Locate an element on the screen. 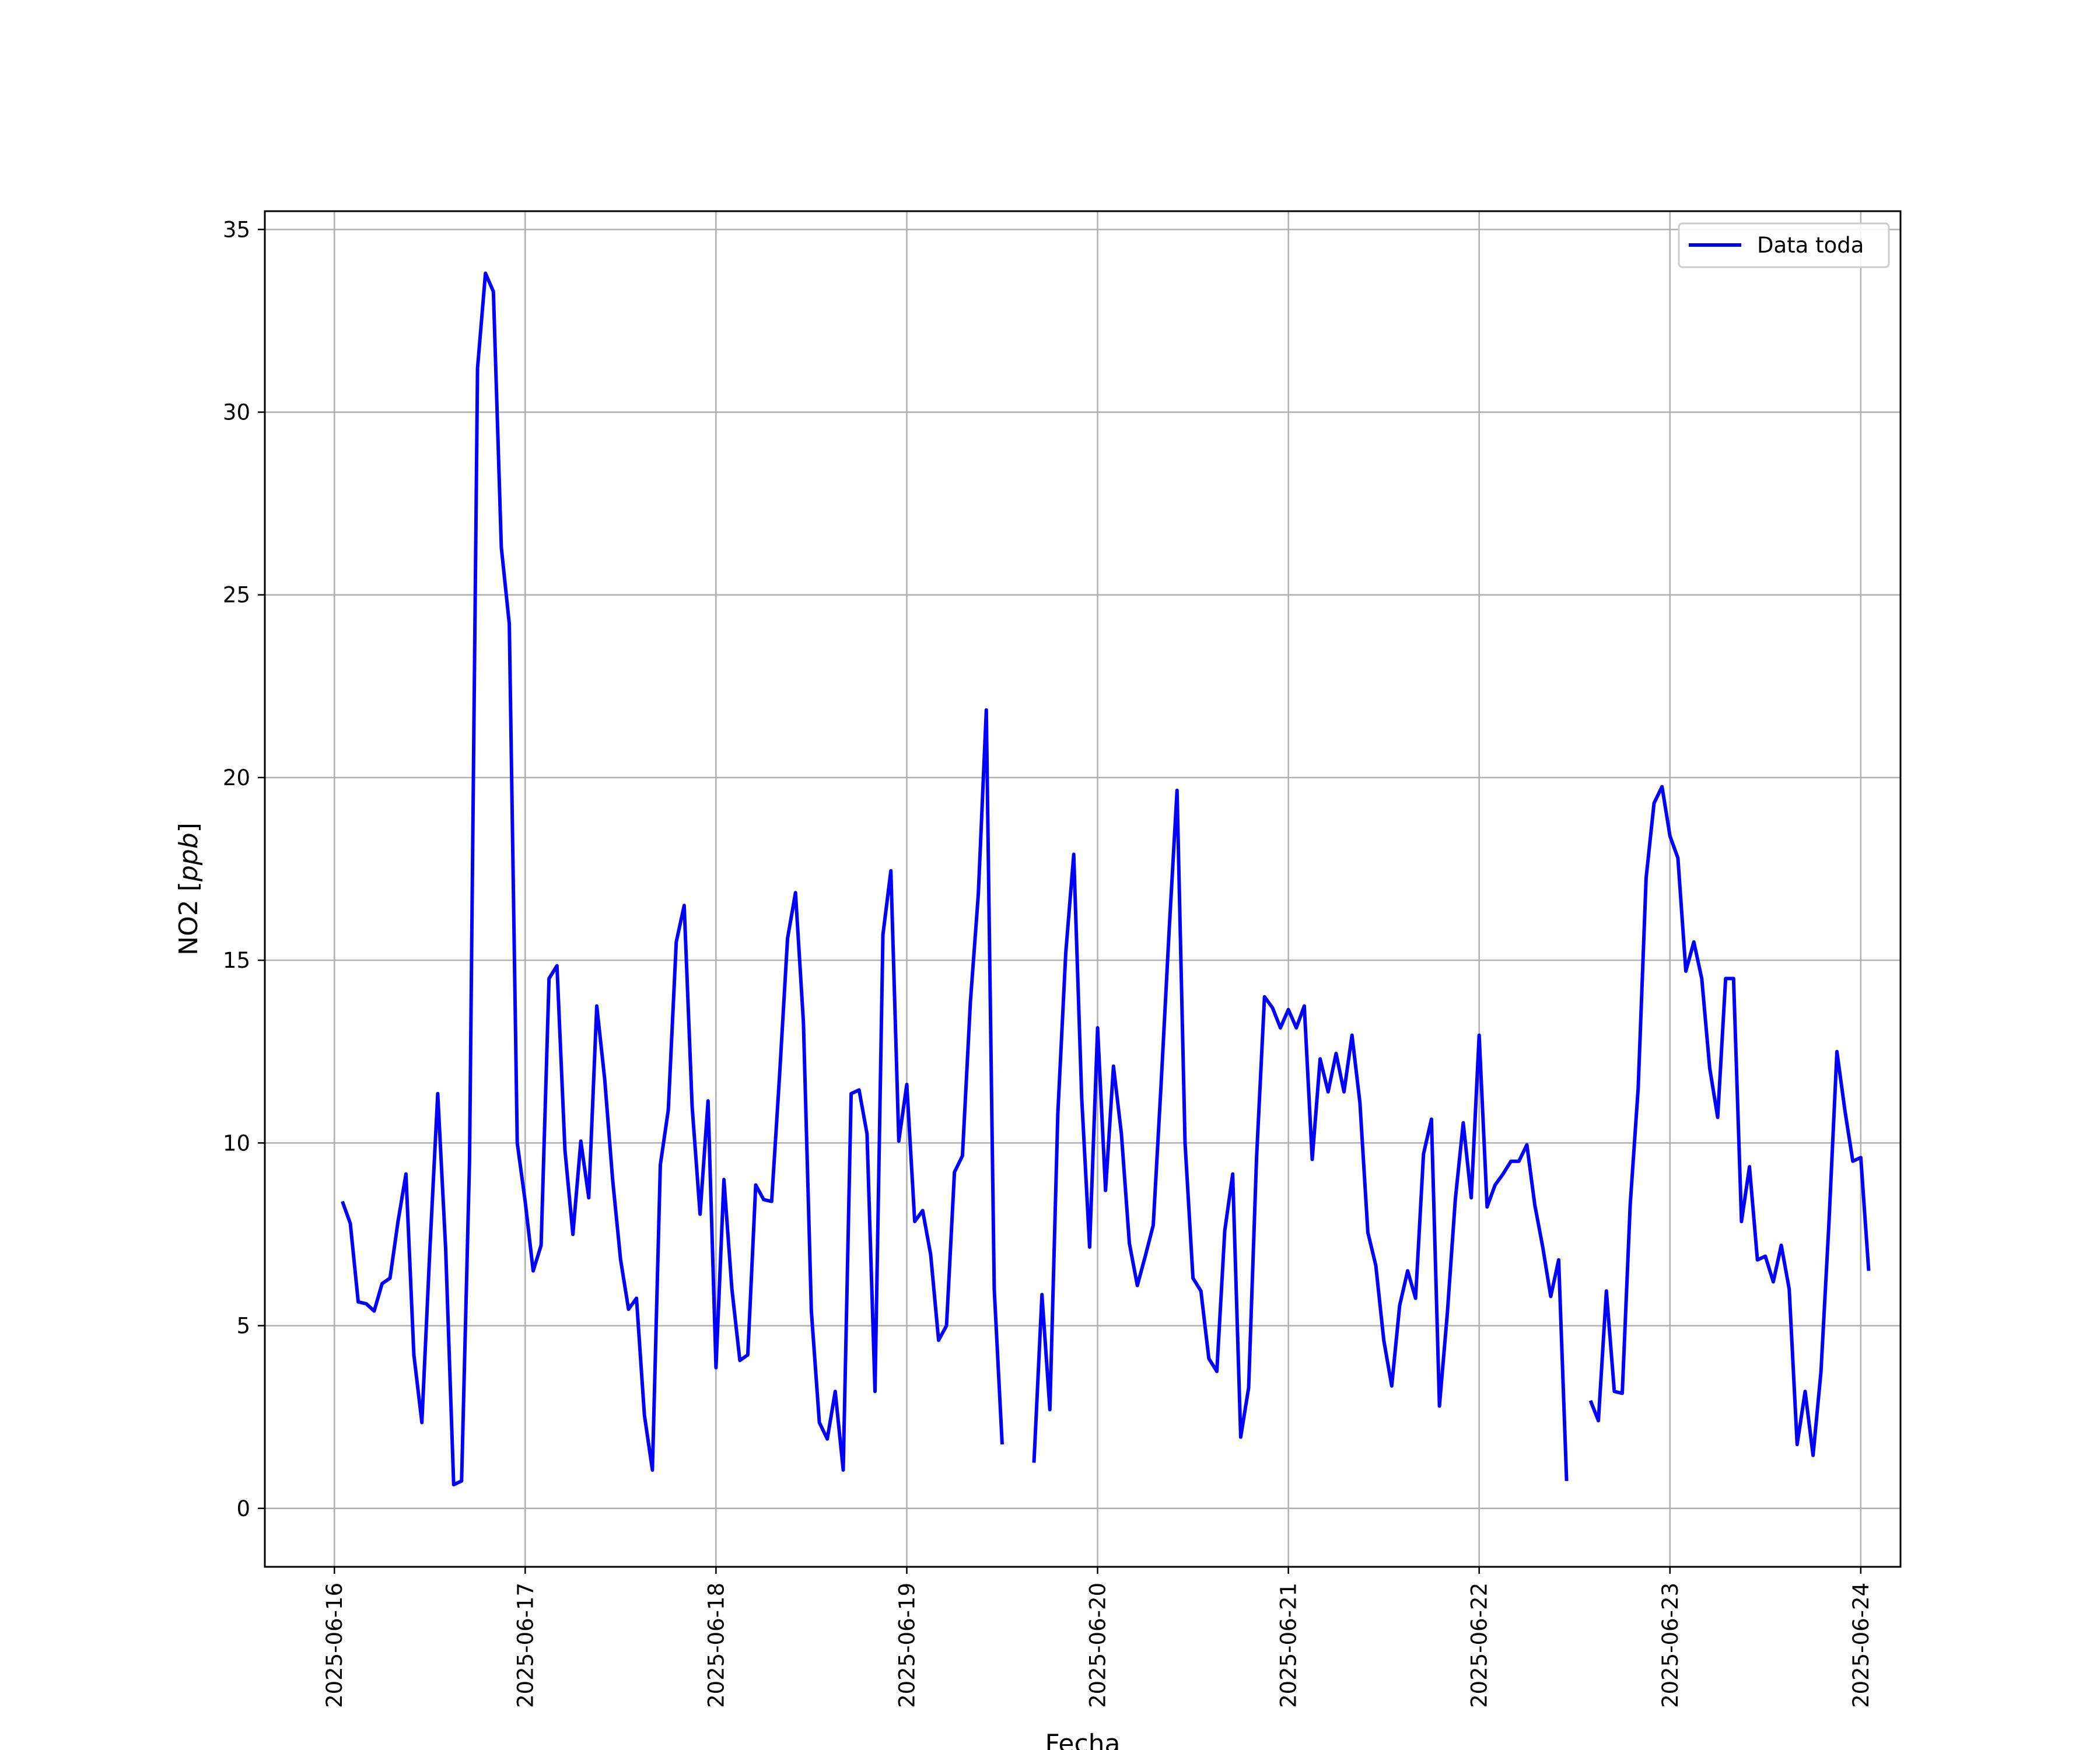 Image resolution: width=2100 pixels, height=1750 pixels. x-tick-label: 2025-06-16 is located at coordinates (335, 1645).